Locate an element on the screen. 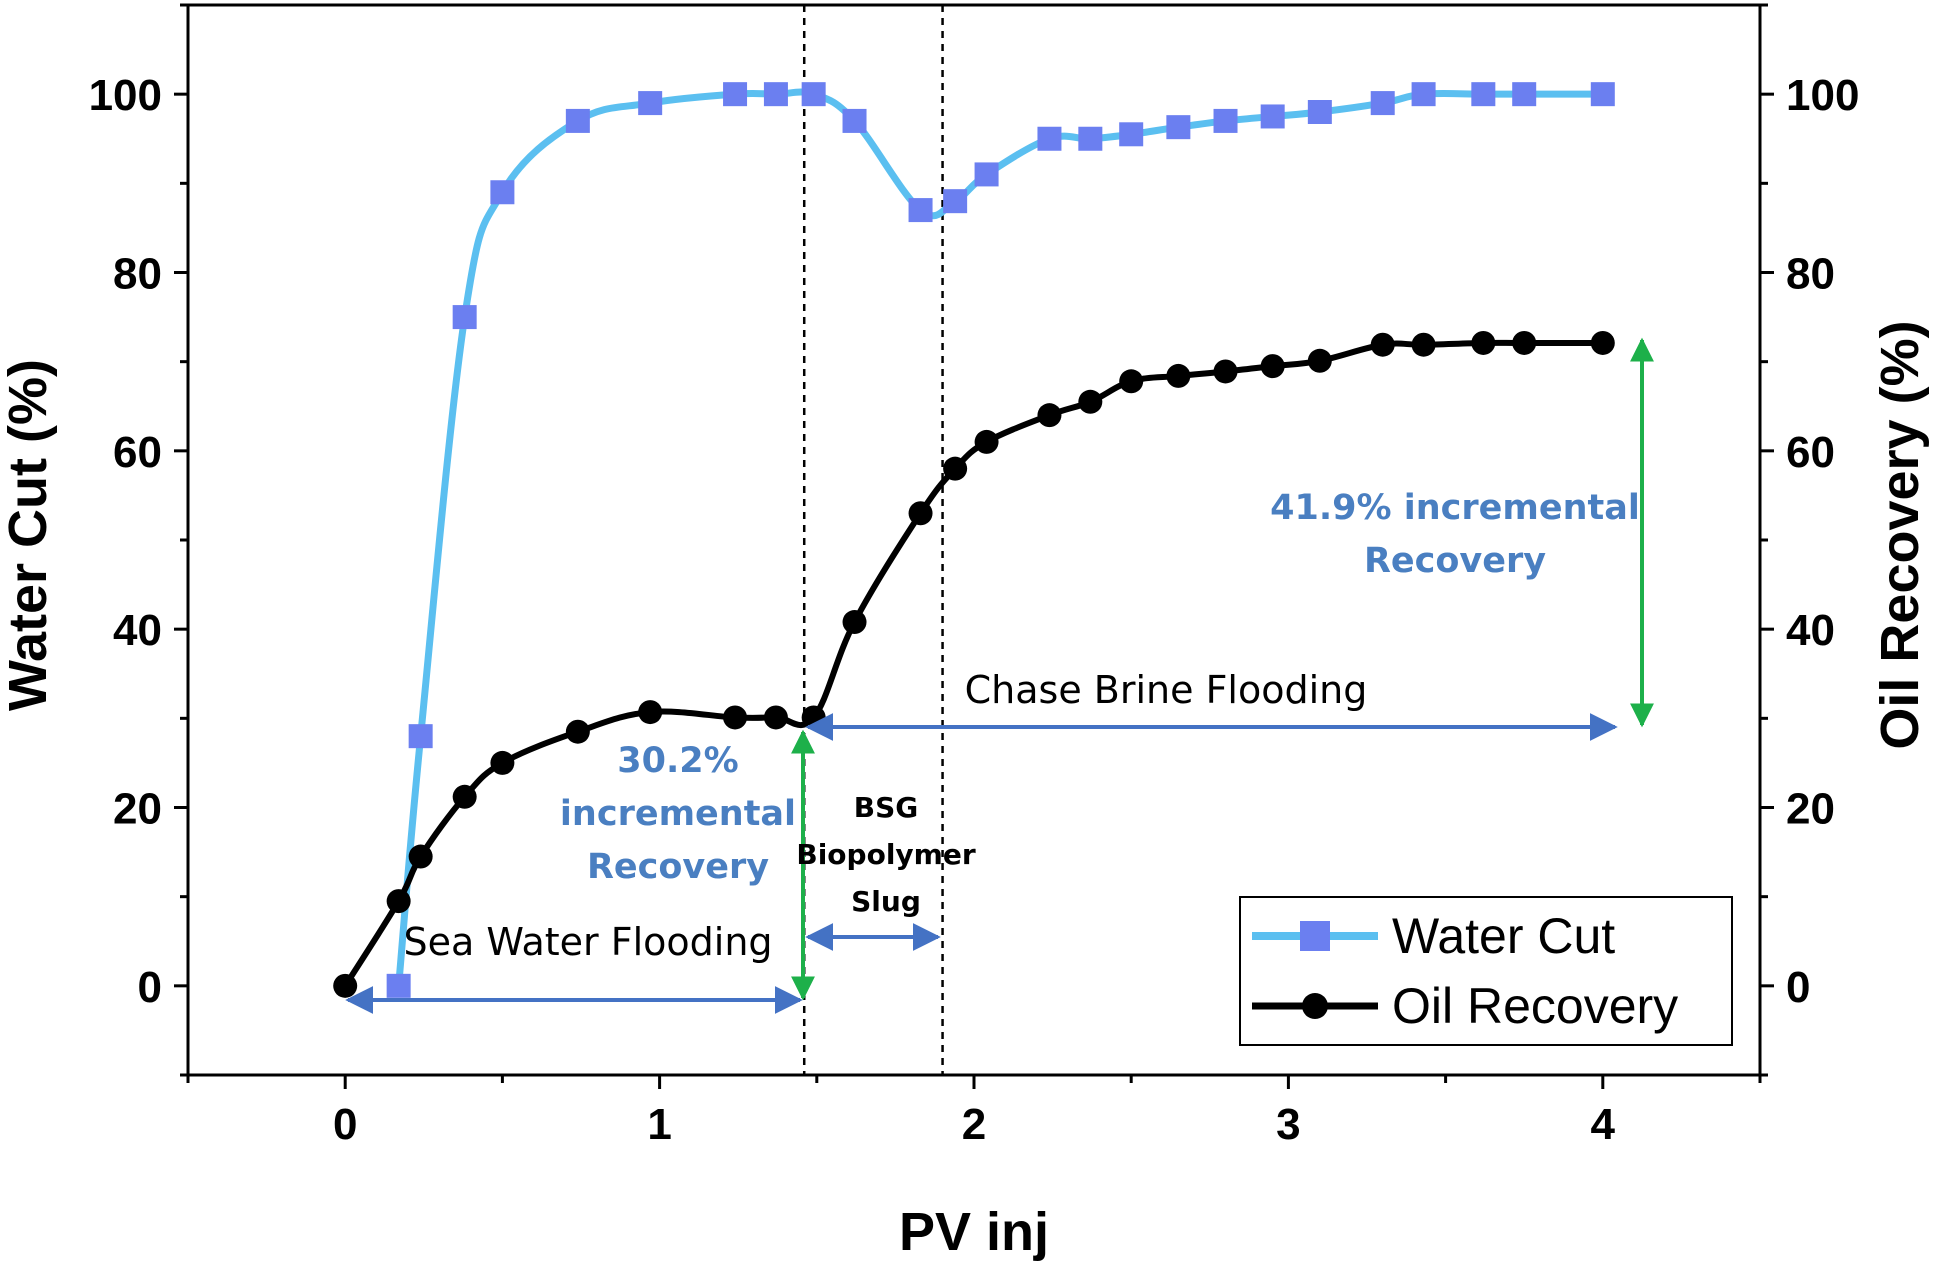 This screenshot has width=1945, height=1263. y-left-tick-label: 20 is located at coordinates (137, 809).